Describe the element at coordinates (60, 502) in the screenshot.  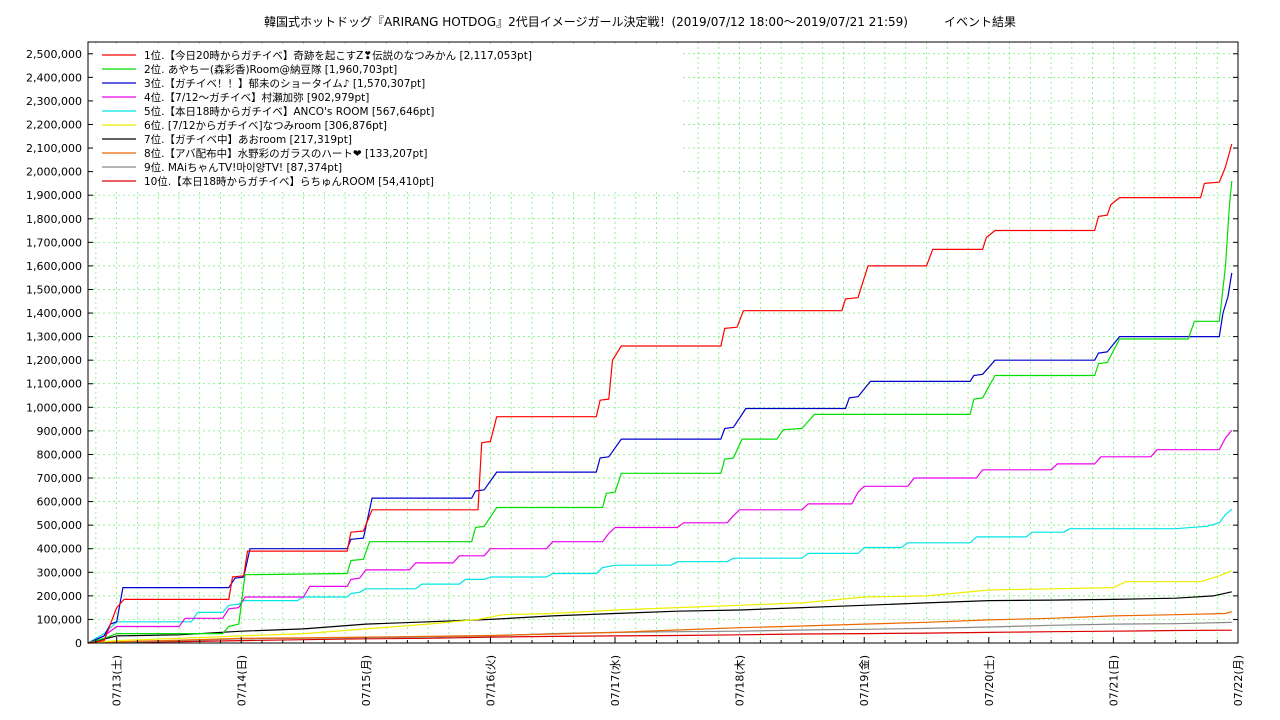
I see `y-tick-label: 600,000` at that location.